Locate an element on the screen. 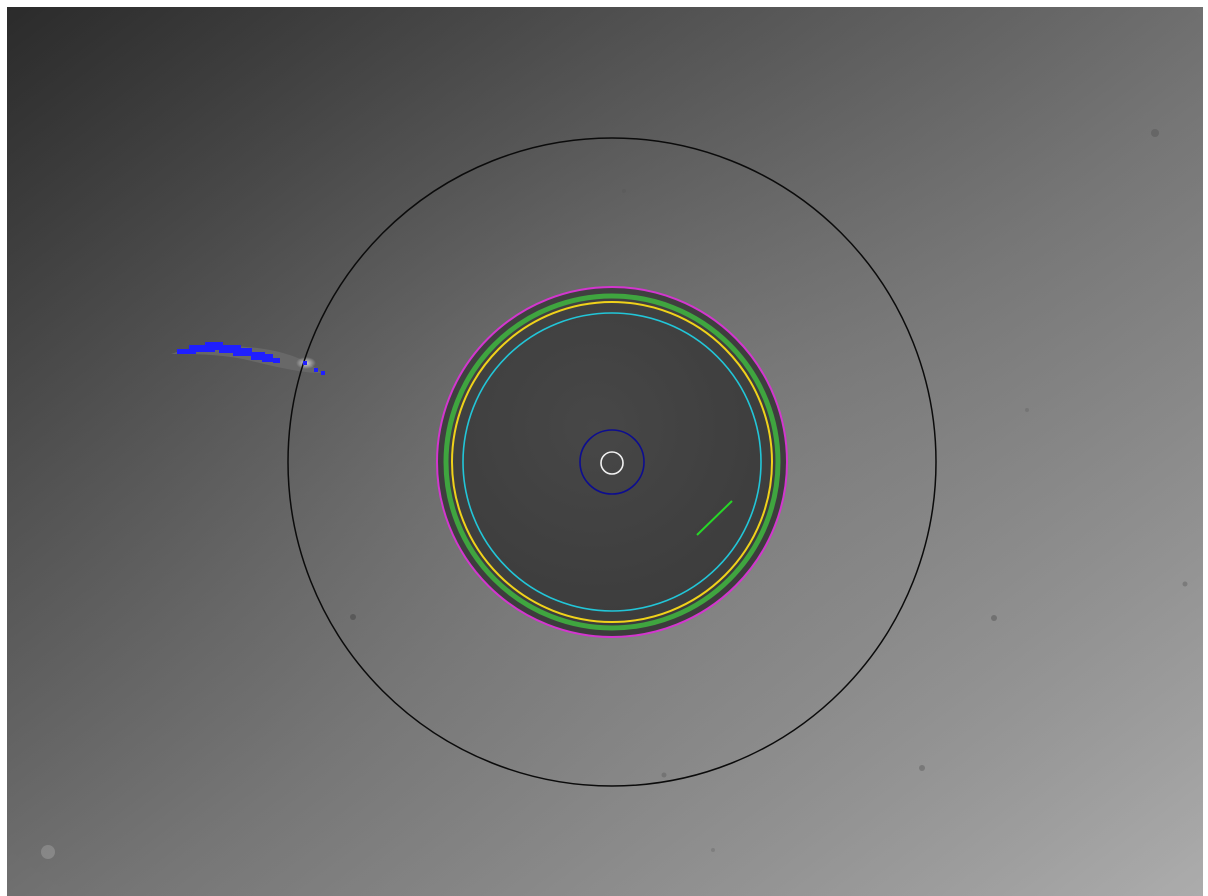  white-center-circle-icon is located at coordinates (612, 463).